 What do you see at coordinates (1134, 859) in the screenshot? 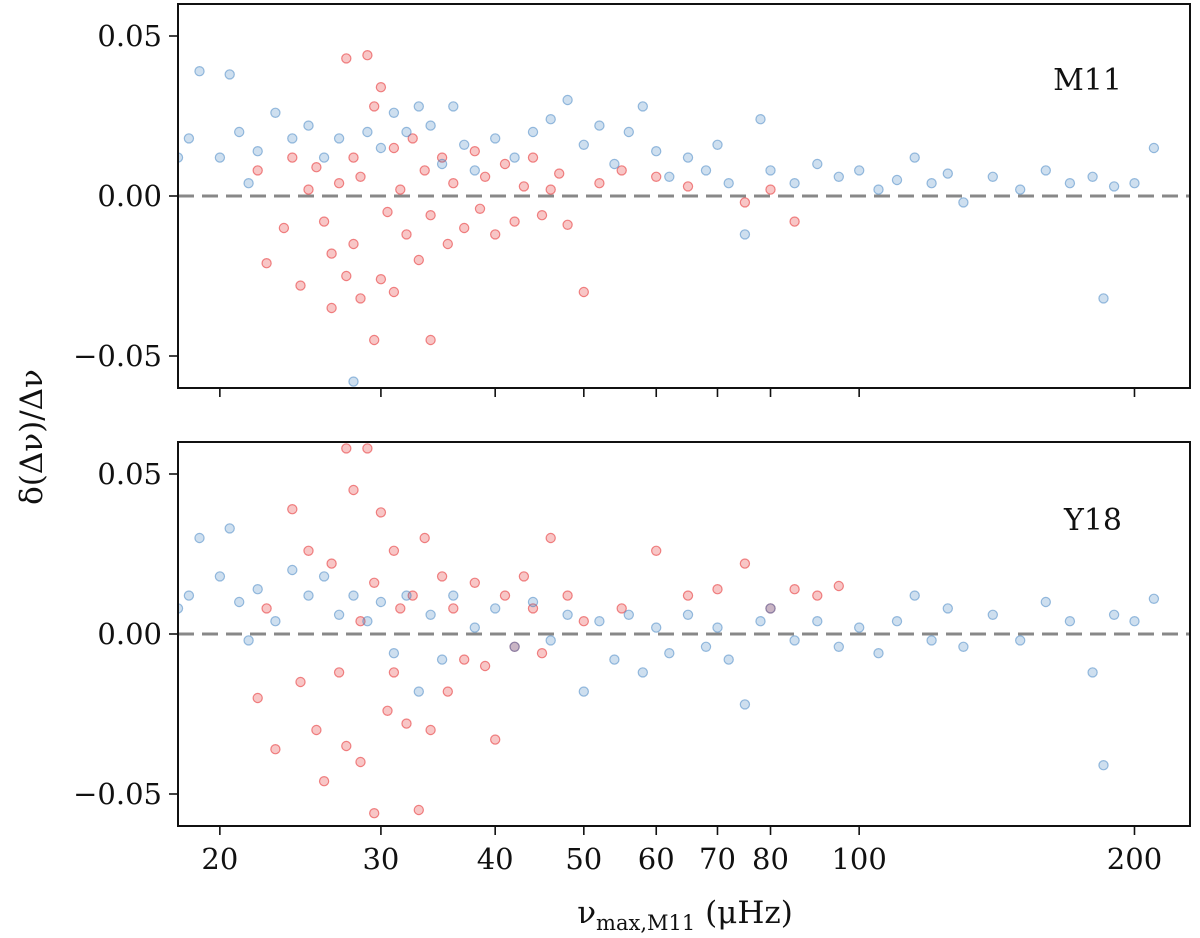
I see `x-tick-label: 200` at bounding box center [1134, 859].